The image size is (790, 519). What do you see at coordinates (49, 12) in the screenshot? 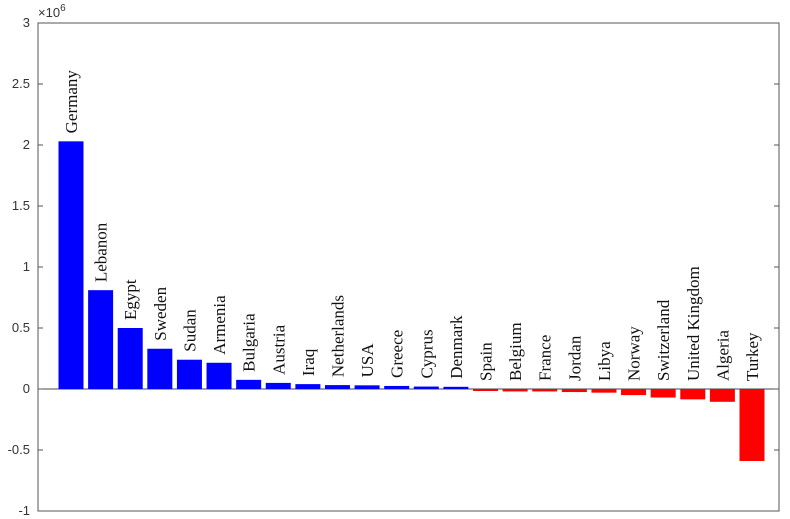
I see `exponent-base: ×10` at bounding box center [49, 12].